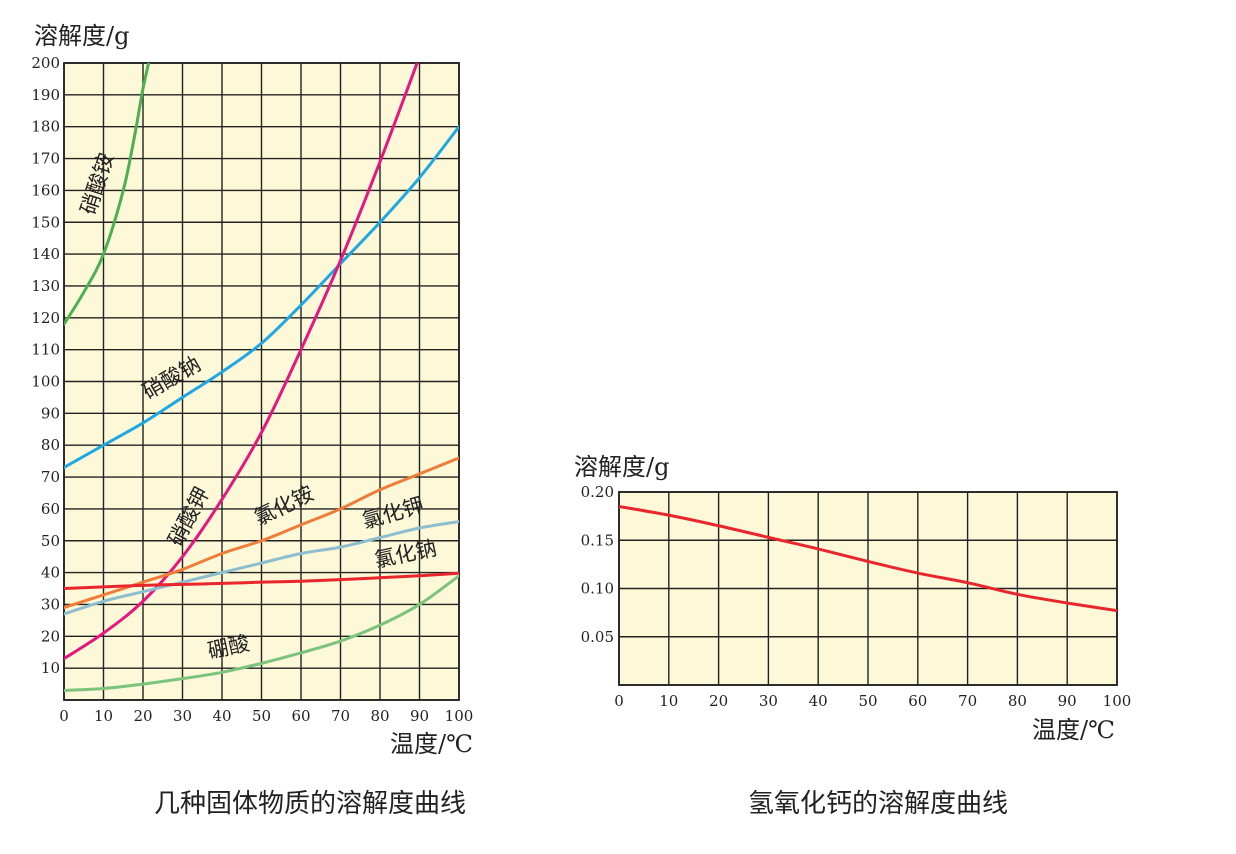 The image size is (1236, 854). Describe the element at coordinates (50, 477) in the screenshot. I see `y-tick-label: 70` at that location.